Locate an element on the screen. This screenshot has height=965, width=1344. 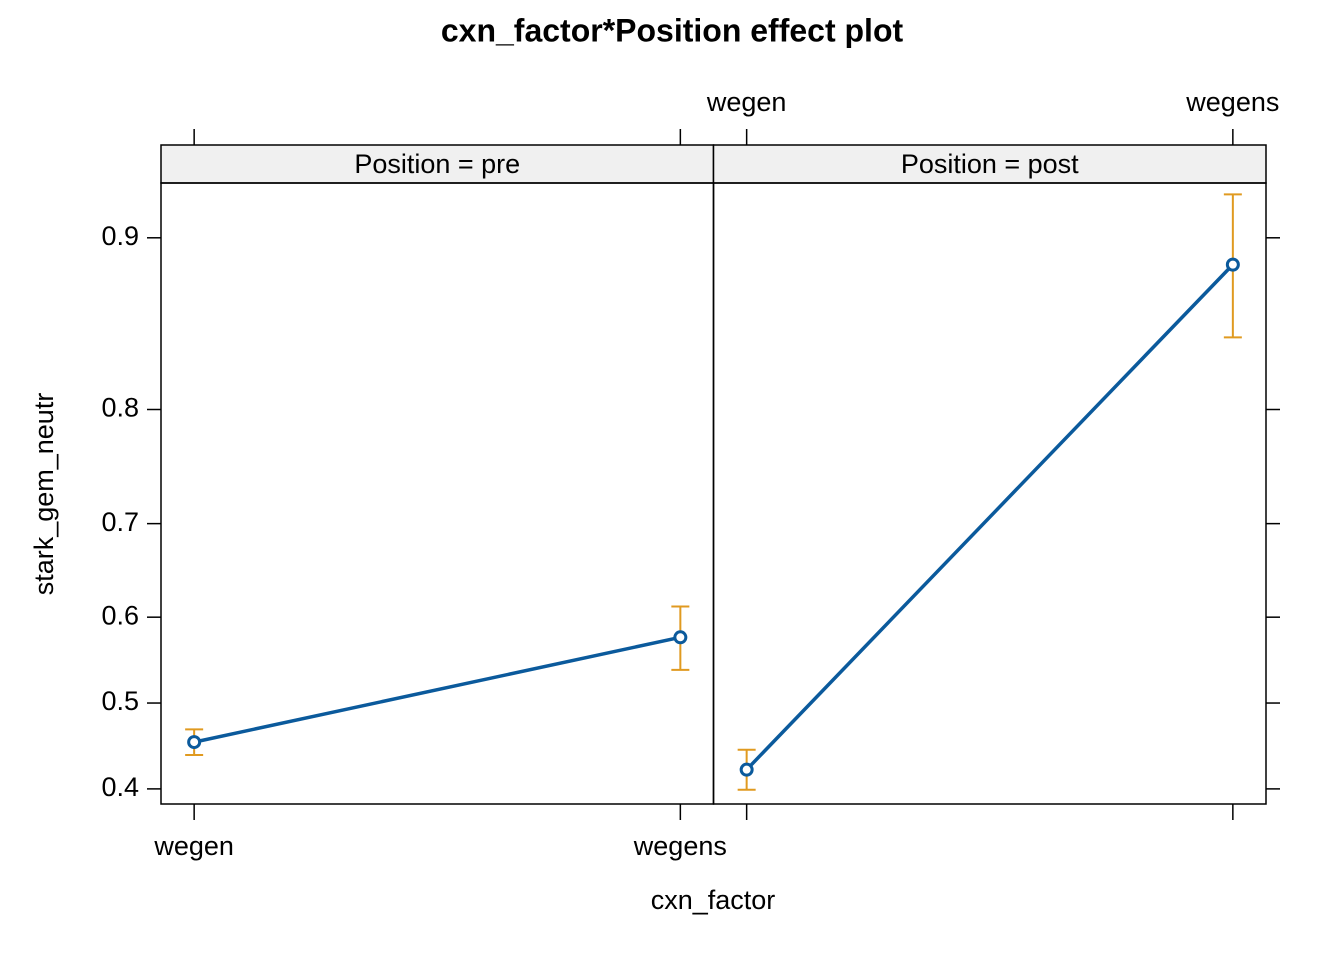
y-tick-label: 0.5 is located at coordinates (120, 701).